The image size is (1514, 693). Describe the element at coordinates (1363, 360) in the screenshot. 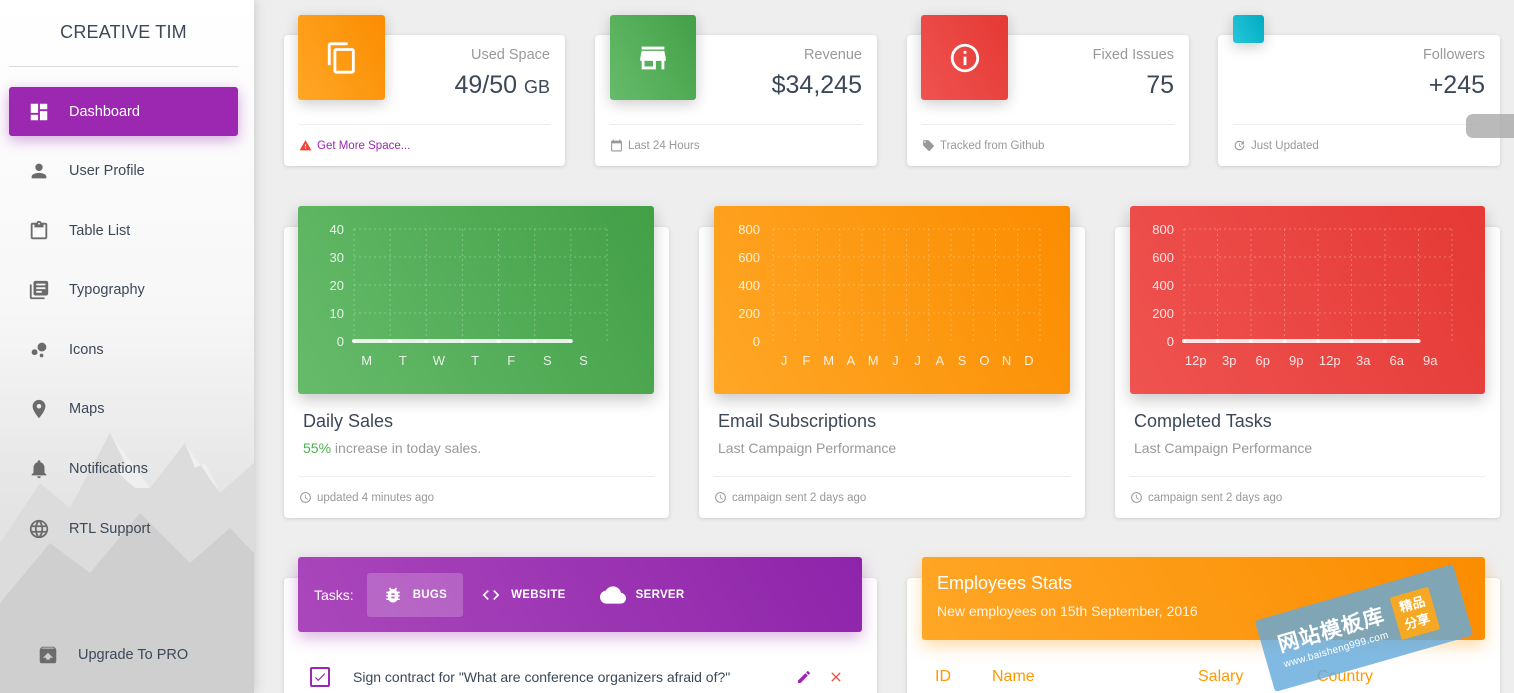

I see `x-tick-label: 3a` at that location.